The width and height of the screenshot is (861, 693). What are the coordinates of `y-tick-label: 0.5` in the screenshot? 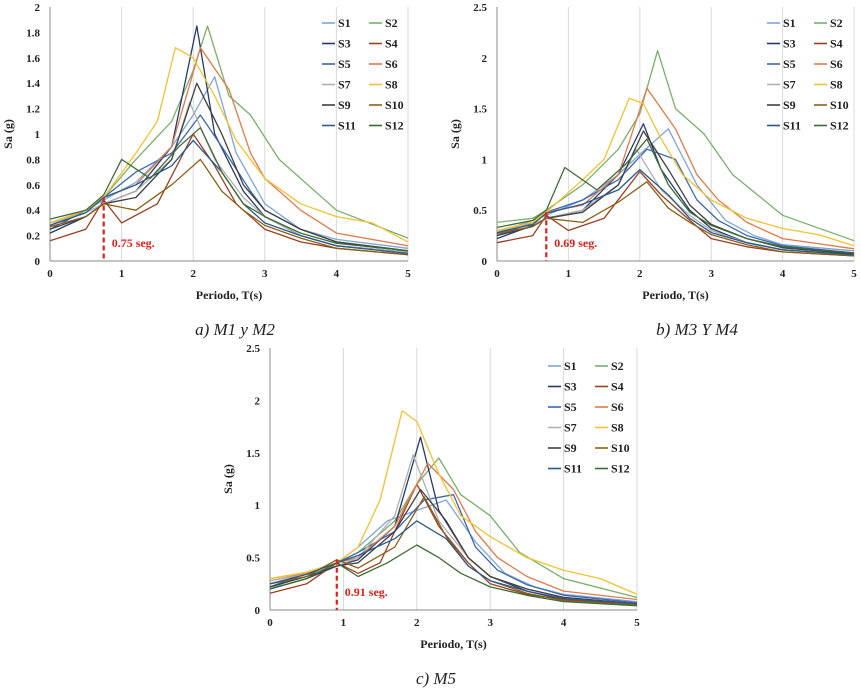 It's located at (480, 211).